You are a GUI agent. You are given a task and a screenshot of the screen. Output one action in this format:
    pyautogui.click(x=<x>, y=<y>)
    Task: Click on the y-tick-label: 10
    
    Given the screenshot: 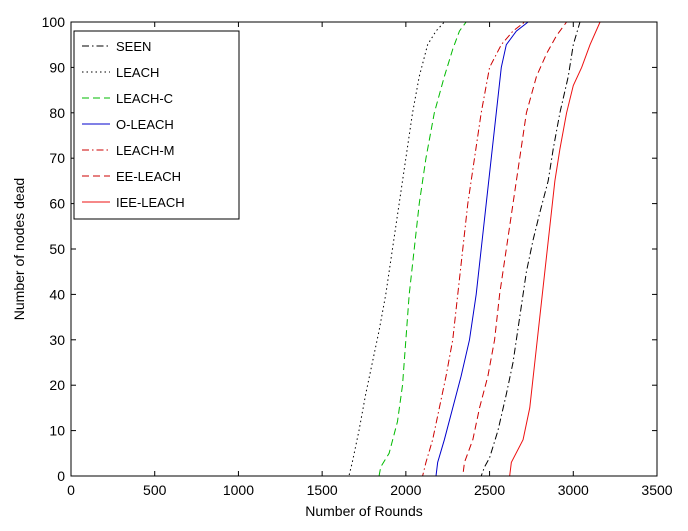 What is the action you would take?
    pyautogui.click(x=57, y=431)
    